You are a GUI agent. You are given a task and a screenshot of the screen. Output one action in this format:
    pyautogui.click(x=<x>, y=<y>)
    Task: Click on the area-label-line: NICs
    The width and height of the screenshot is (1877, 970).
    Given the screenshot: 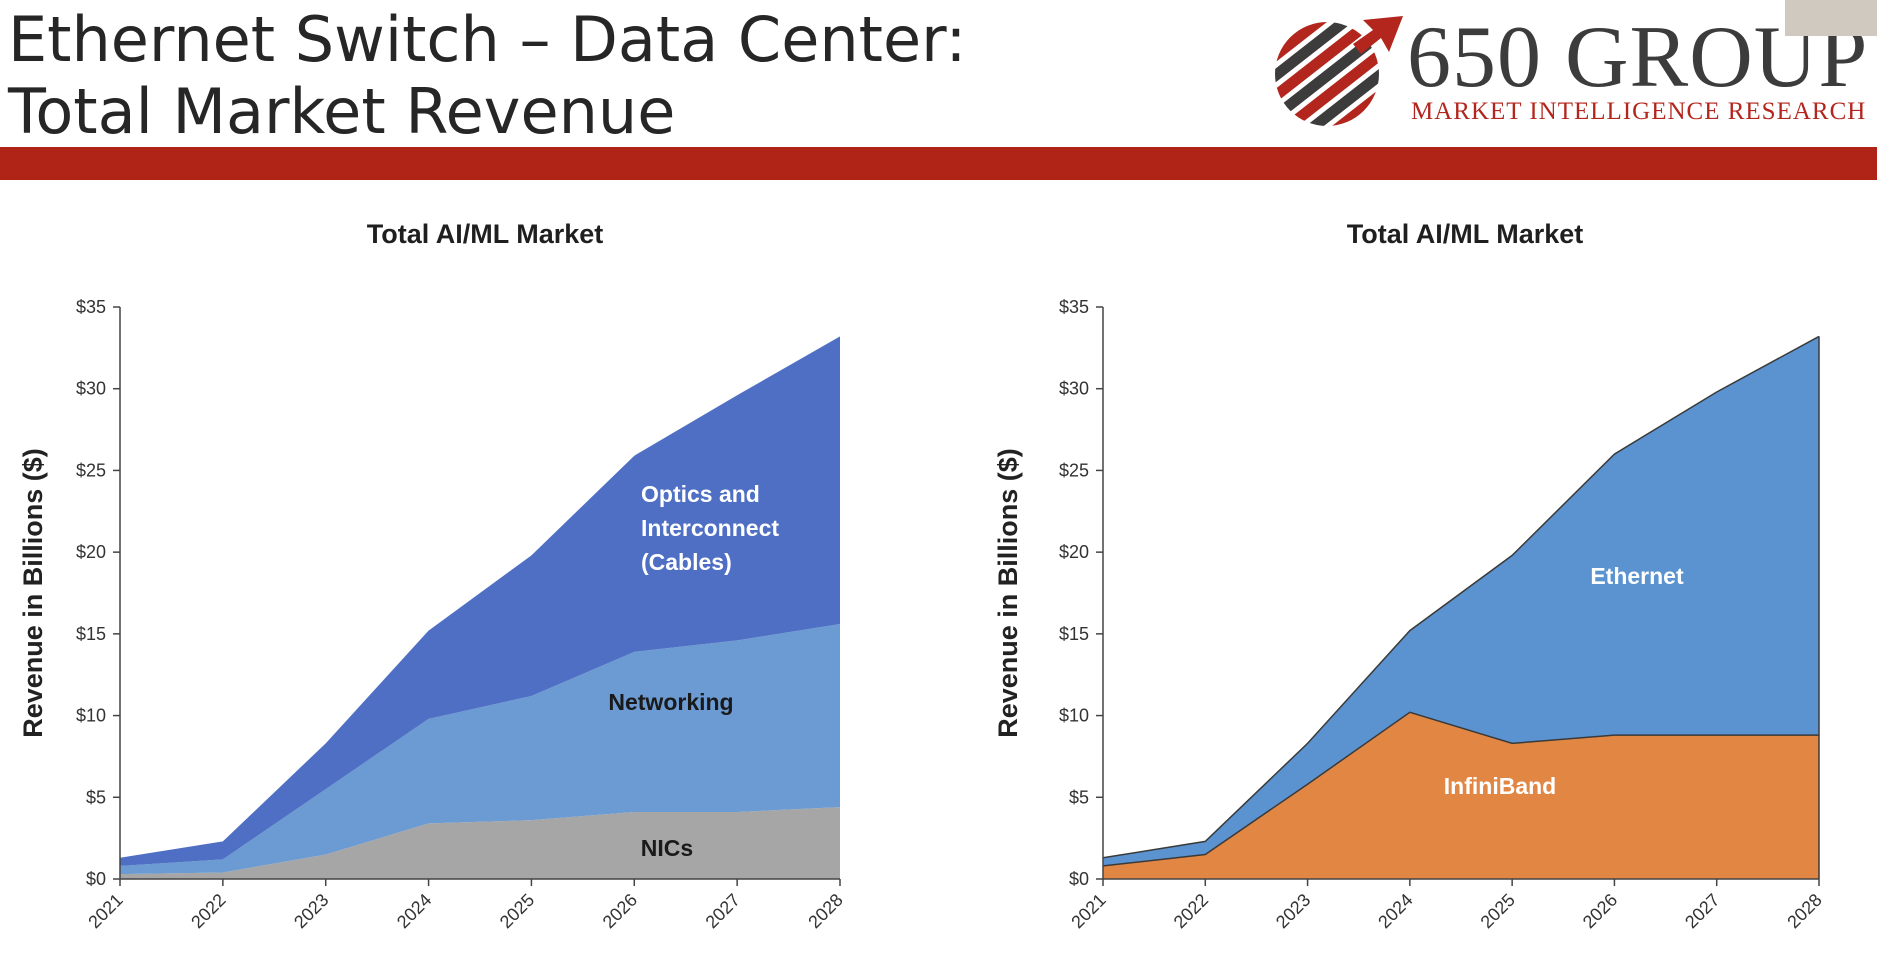 What is the action you would take?
    pyautogui.click(x=667, y=848)
    